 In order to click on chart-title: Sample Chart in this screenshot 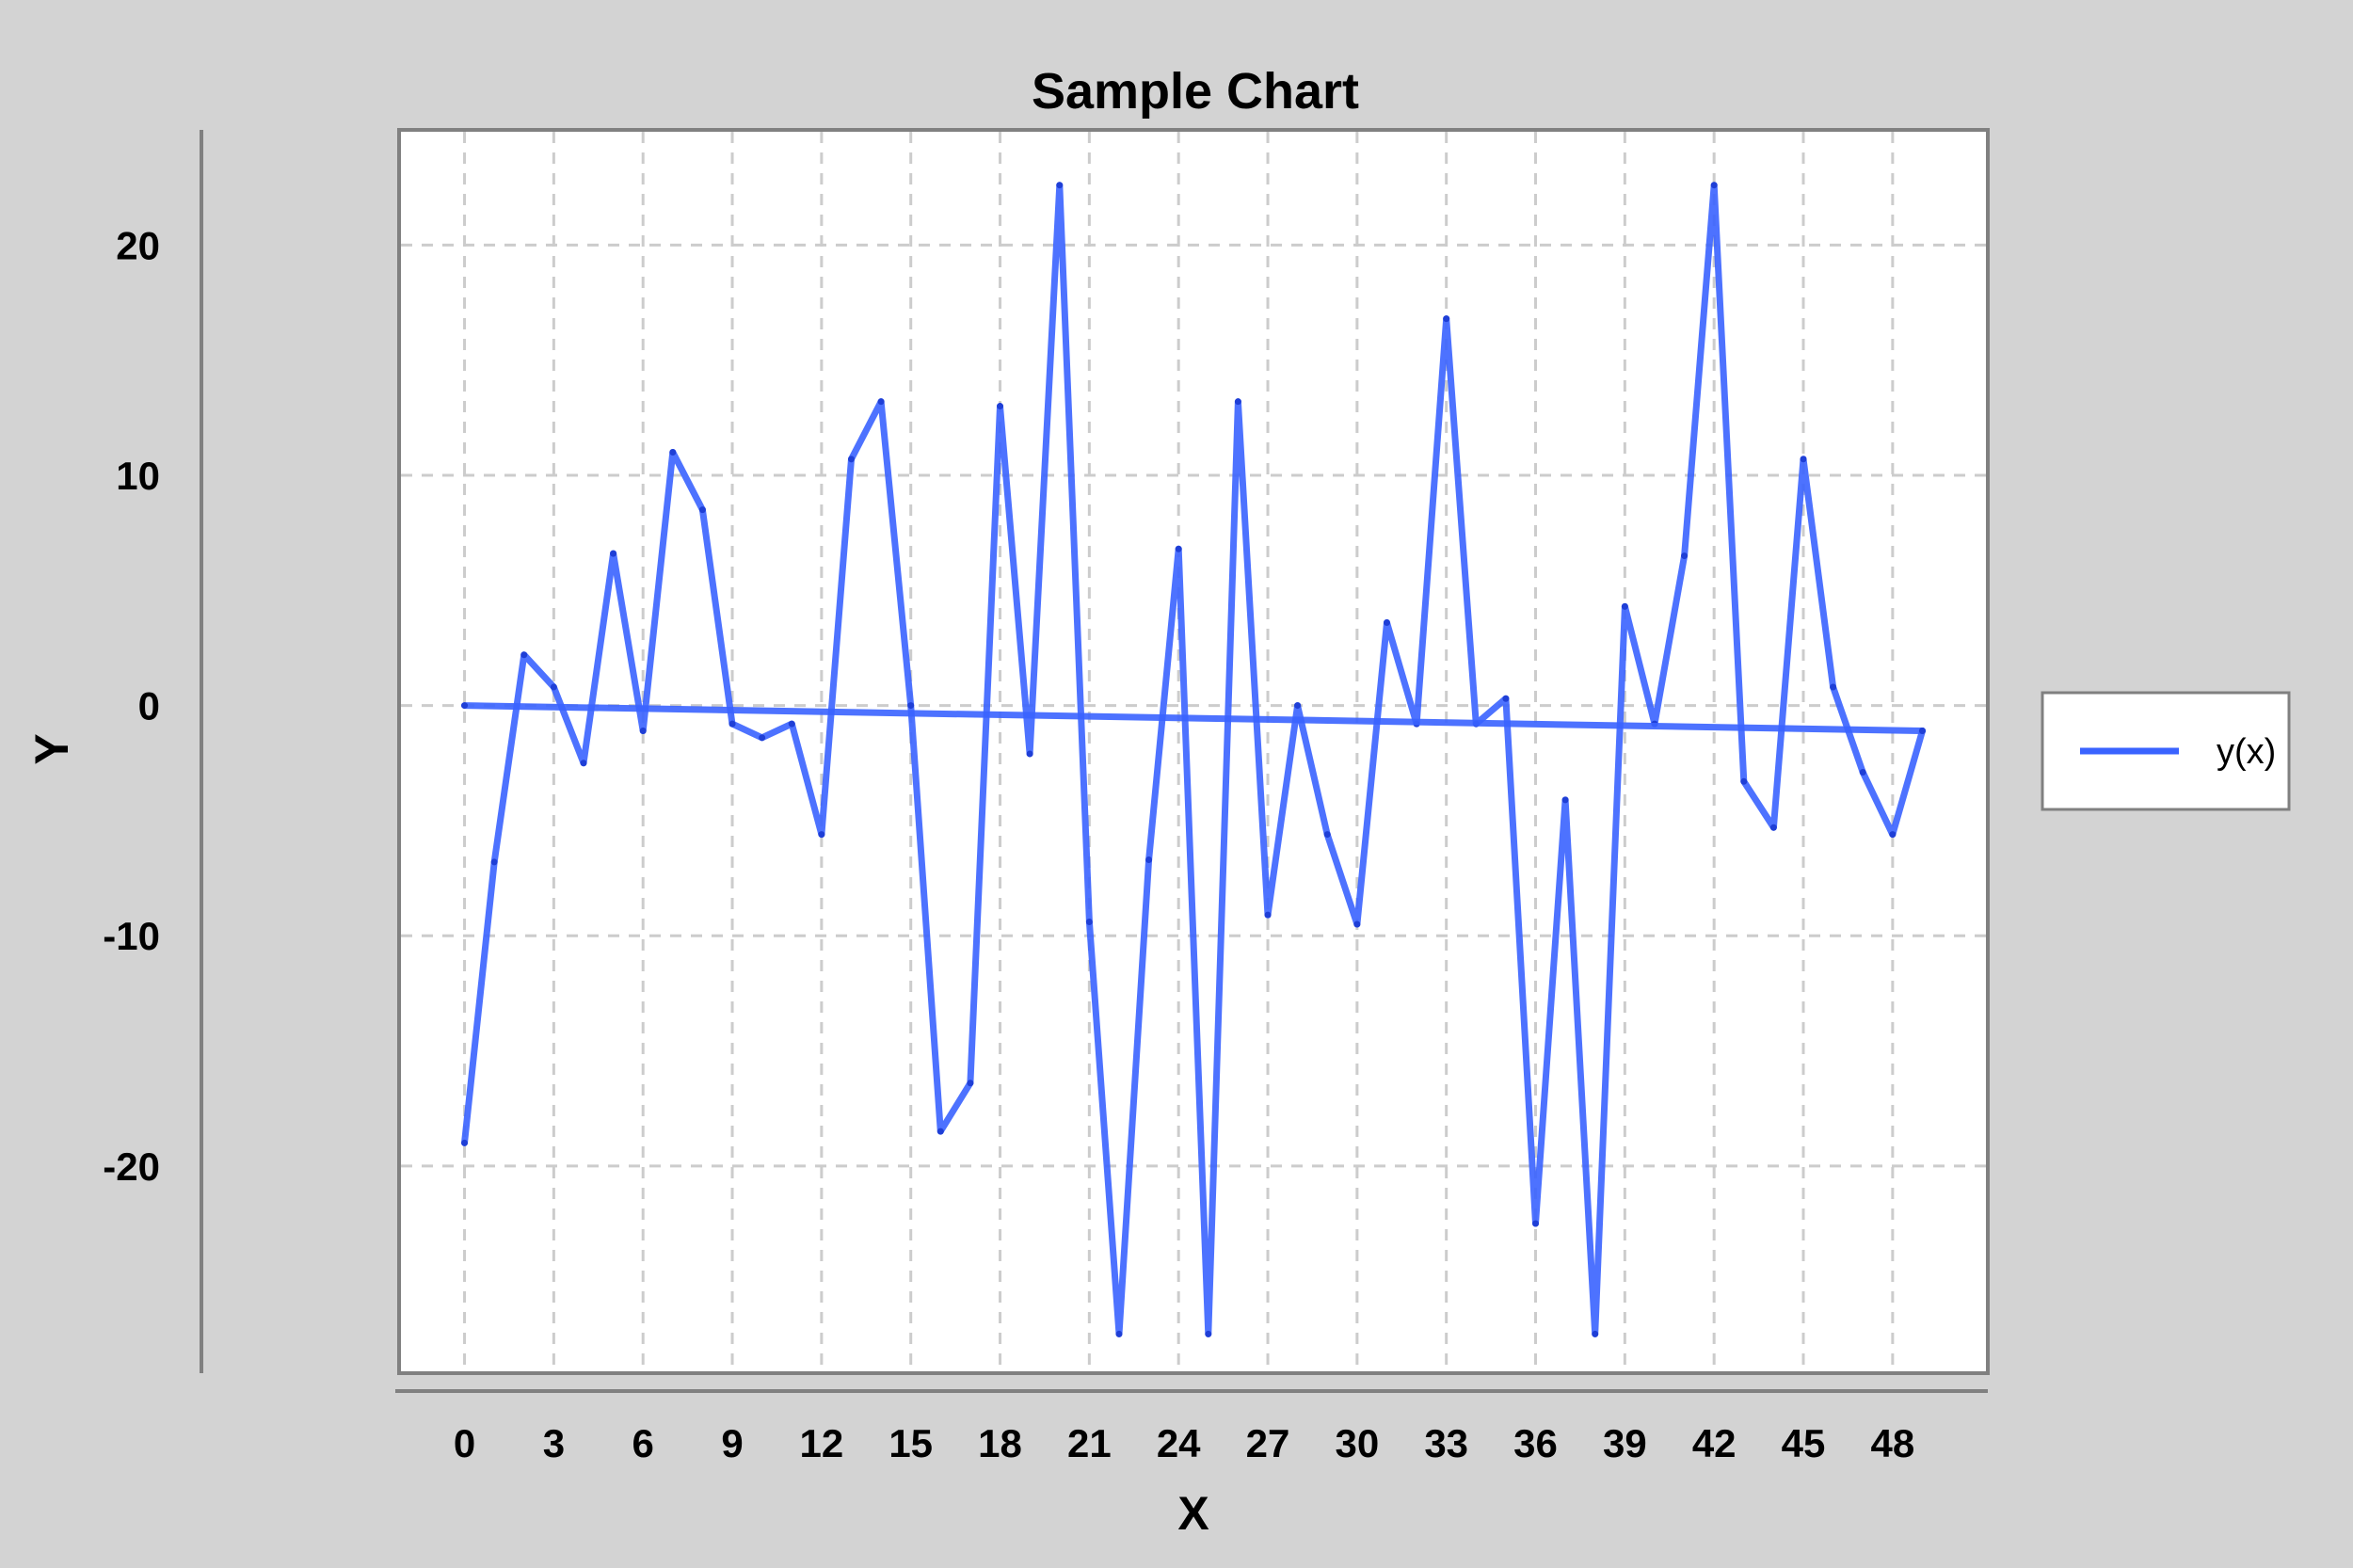, I will do `click(1195, 91)`.